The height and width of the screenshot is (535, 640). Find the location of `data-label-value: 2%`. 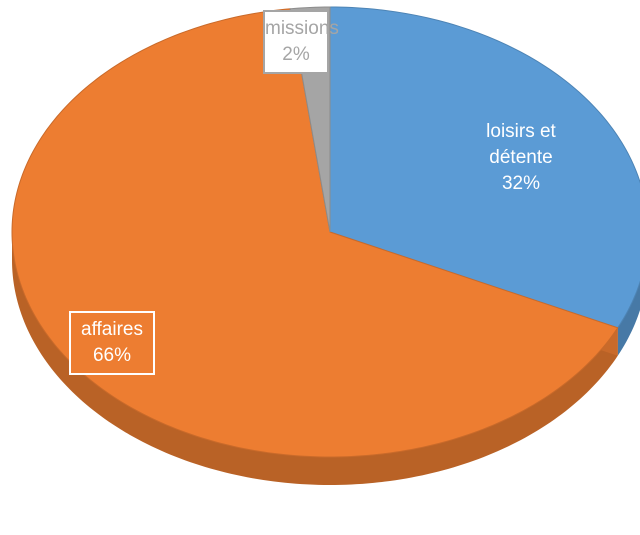

data-label-value: 2% is located at coordinates (296, 54).